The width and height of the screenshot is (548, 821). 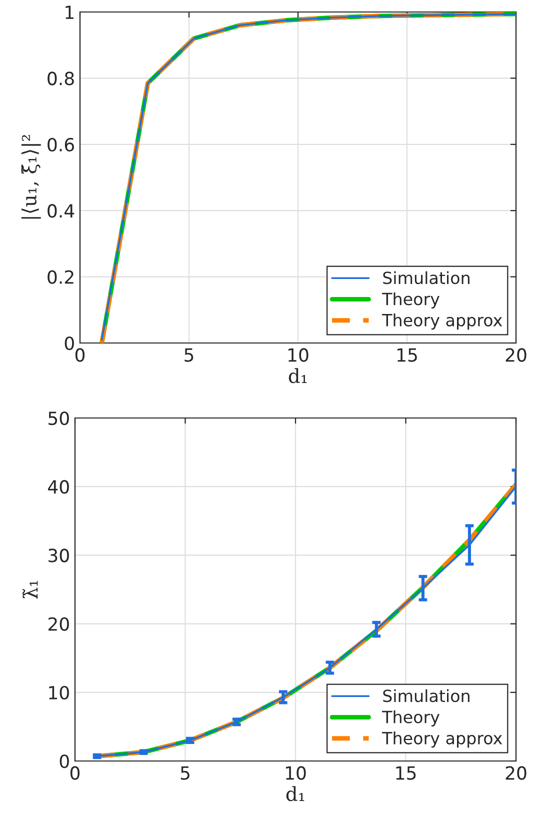 What do you see at coordinates (61, 211) in the screenshot?
I see `y-tick-label: 0.4` at bounding box center [61, 211].